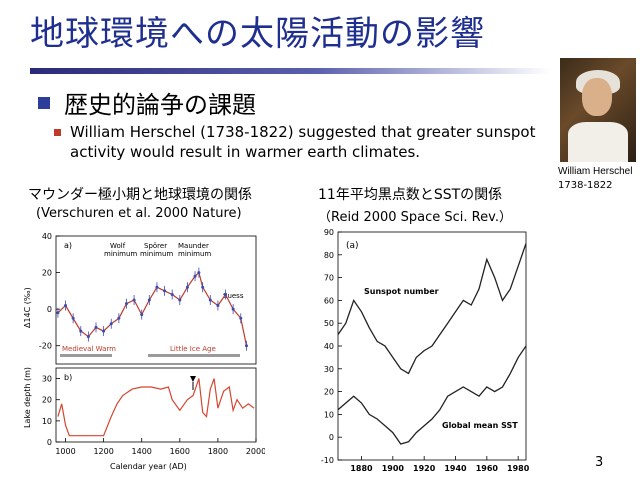 The image size is (640, 480). I want to click on panel-b-frame, so click(156, 405).